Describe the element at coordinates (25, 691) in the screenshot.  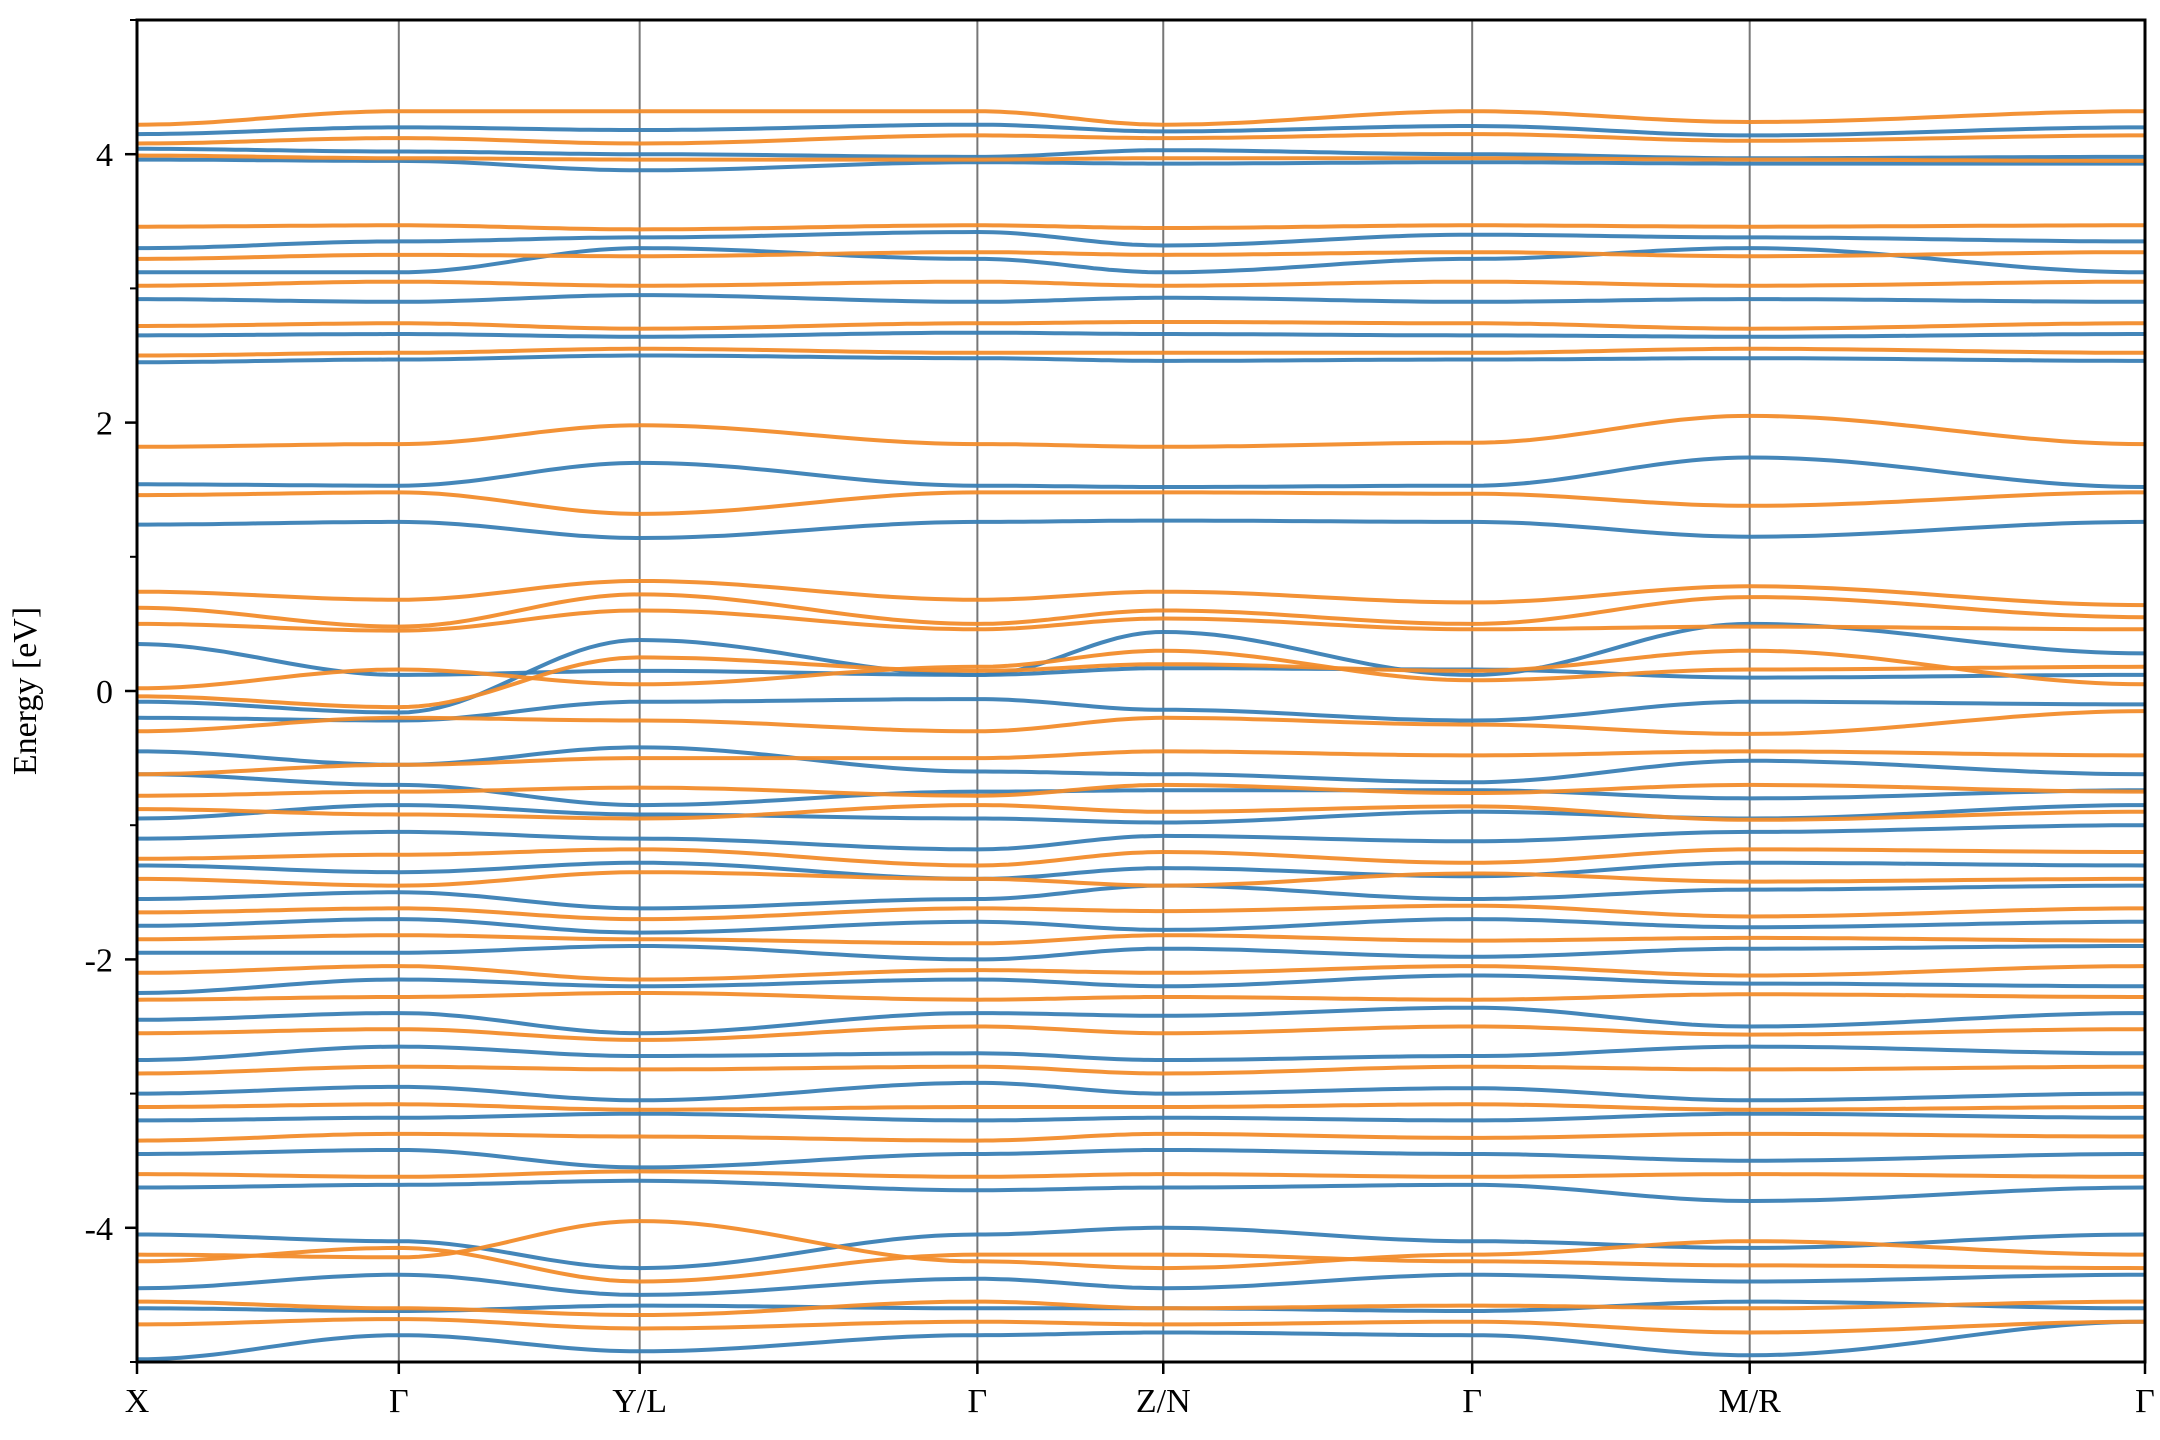
I see `y-axis-label: Energy [eV]` at that location.